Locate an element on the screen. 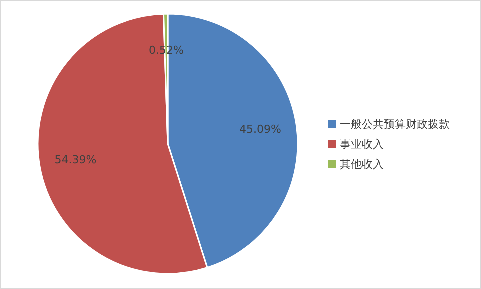 Image resolution: width=481 pixels, height=289 pixels. legend-label: 事业收入 is located at coordinates (362, 144).